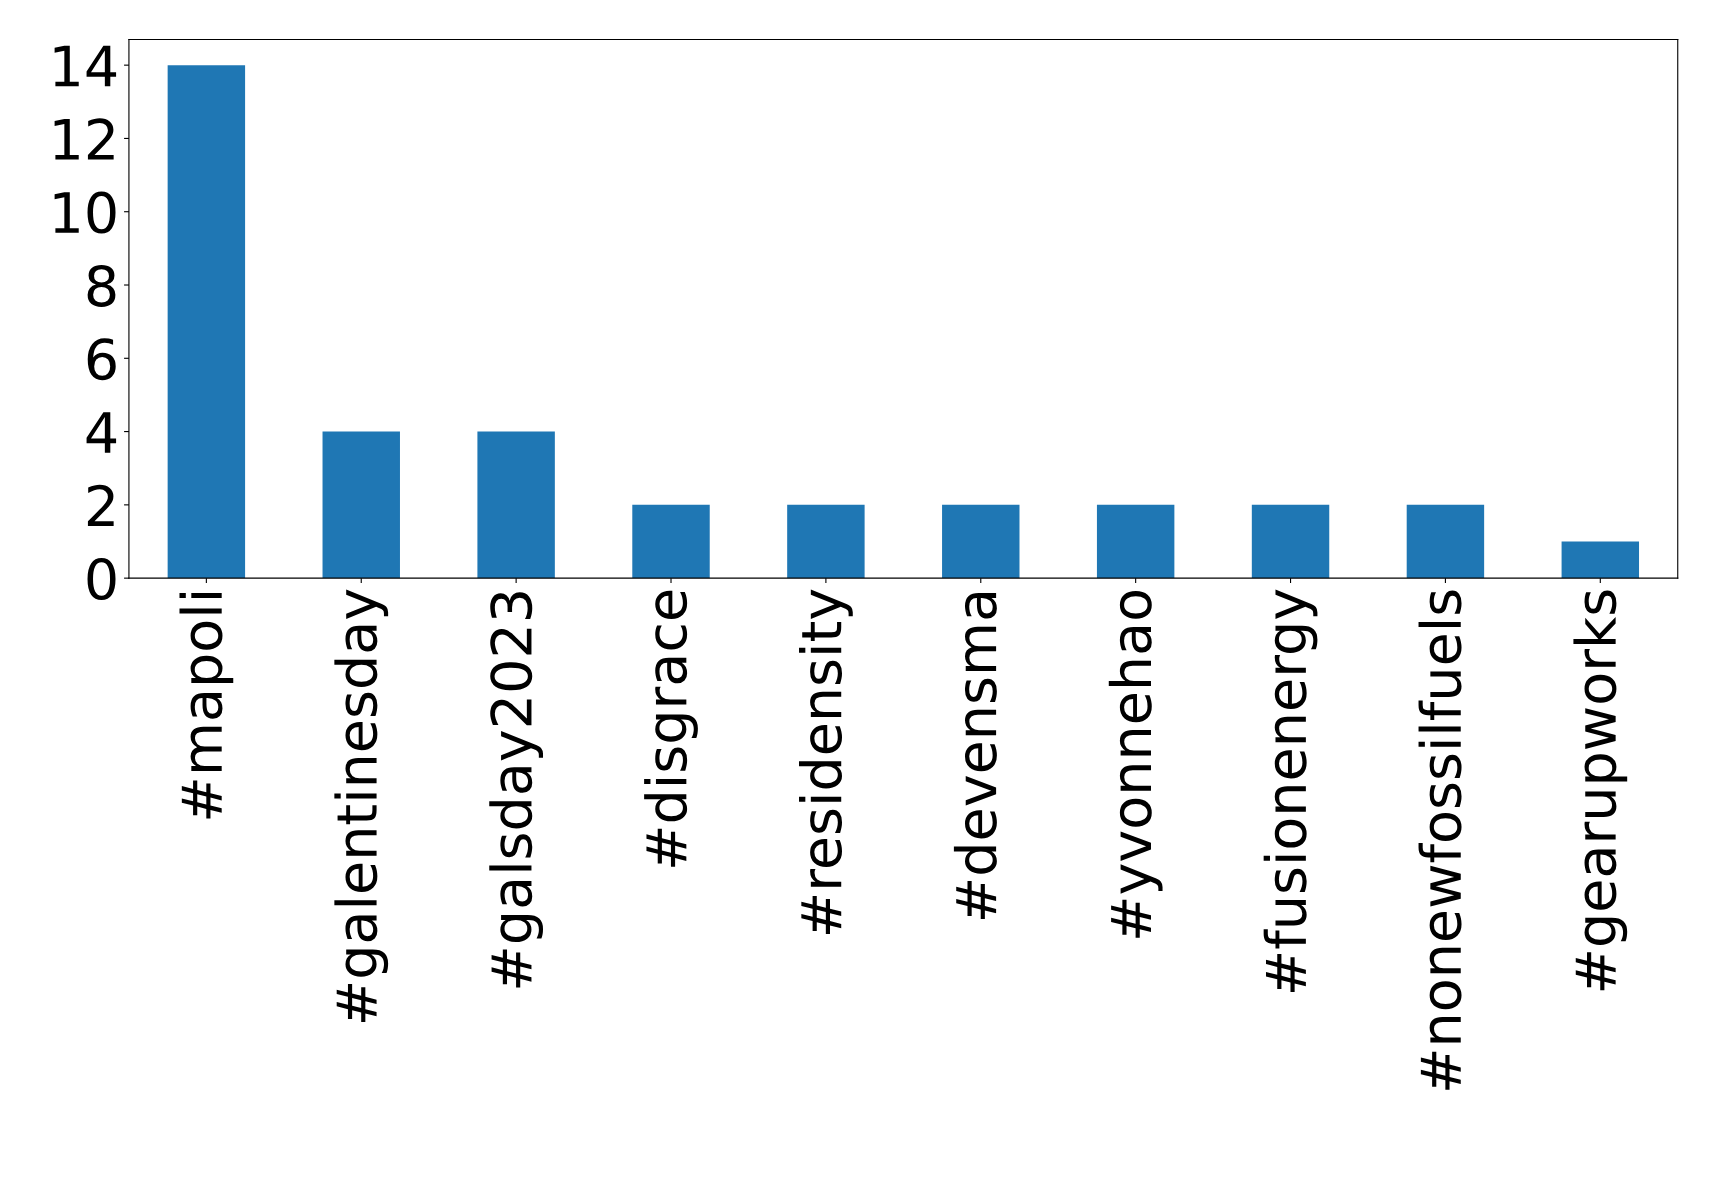 The height and width of the screenshot is (1197, 1719). What do you see at coordinates (85, 212) in the screenshot?
I see `y-tick-label: 10` at bounding box center [85, 212].